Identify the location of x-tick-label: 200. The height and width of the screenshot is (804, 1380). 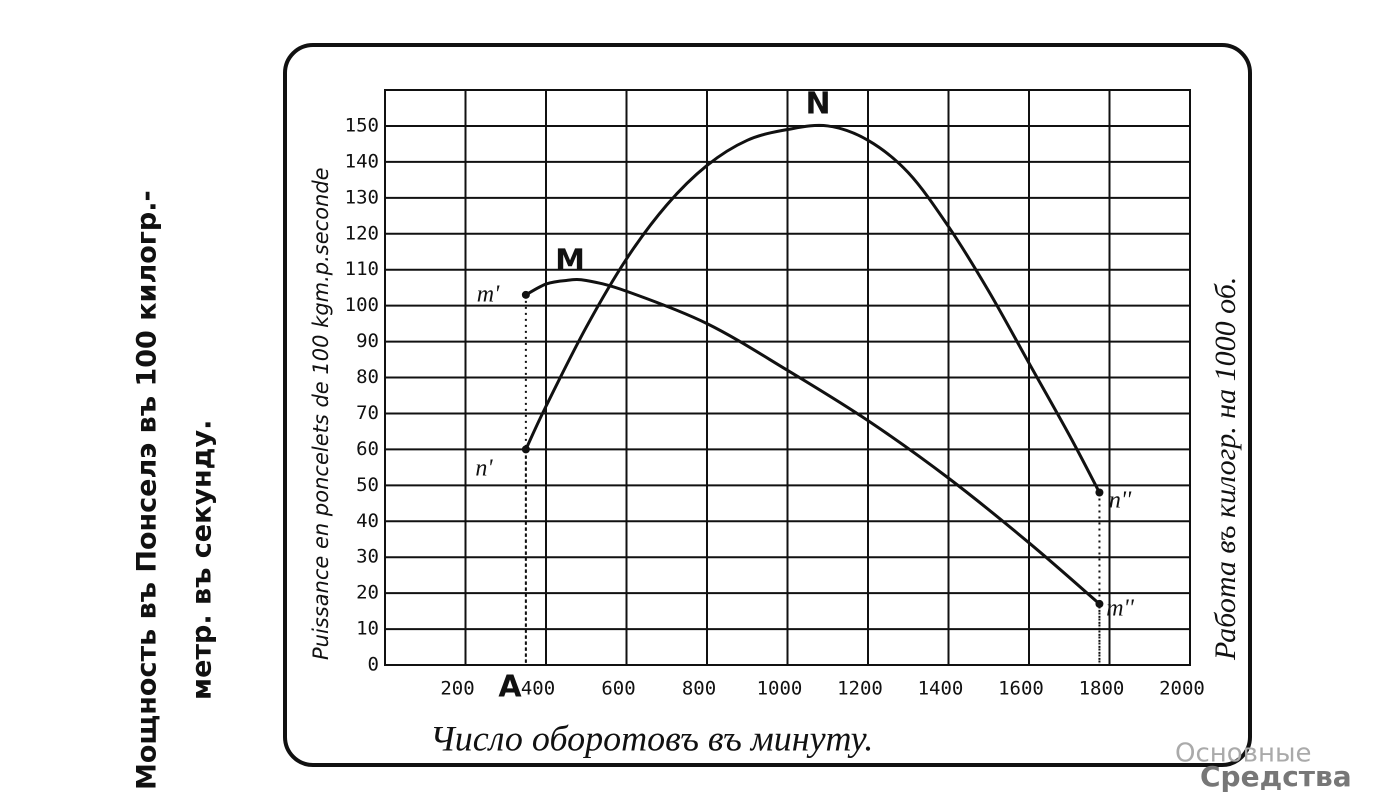
(457, 689).